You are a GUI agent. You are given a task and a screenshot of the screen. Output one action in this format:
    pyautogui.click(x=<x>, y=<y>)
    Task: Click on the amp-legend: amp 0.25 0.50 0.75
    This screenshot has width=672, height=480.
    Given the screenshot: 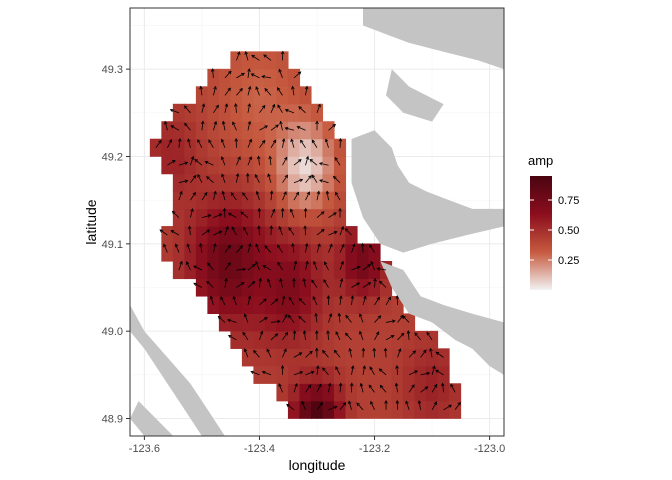 What is the action you would take?
    pyautogui.click(x=553, y=221)
    